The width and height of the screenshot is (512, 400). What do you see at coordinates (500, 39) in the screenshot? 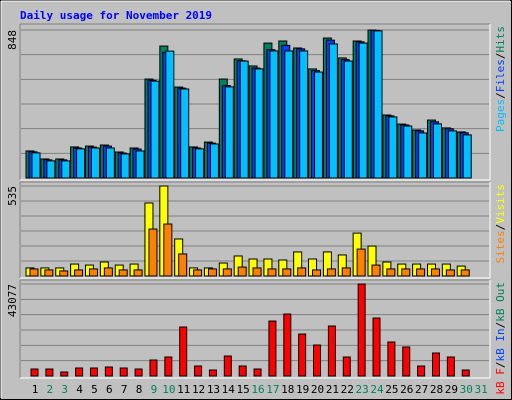
I see `legend-entry: Hits` at bounding box center [500, 39].